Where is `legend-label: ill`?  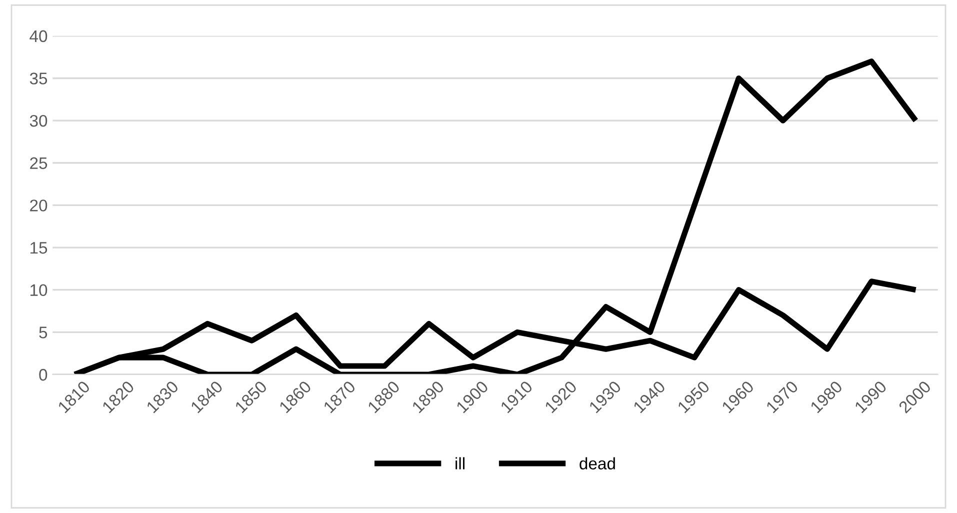
legend-label: ill is located at coordinates (460, 463).